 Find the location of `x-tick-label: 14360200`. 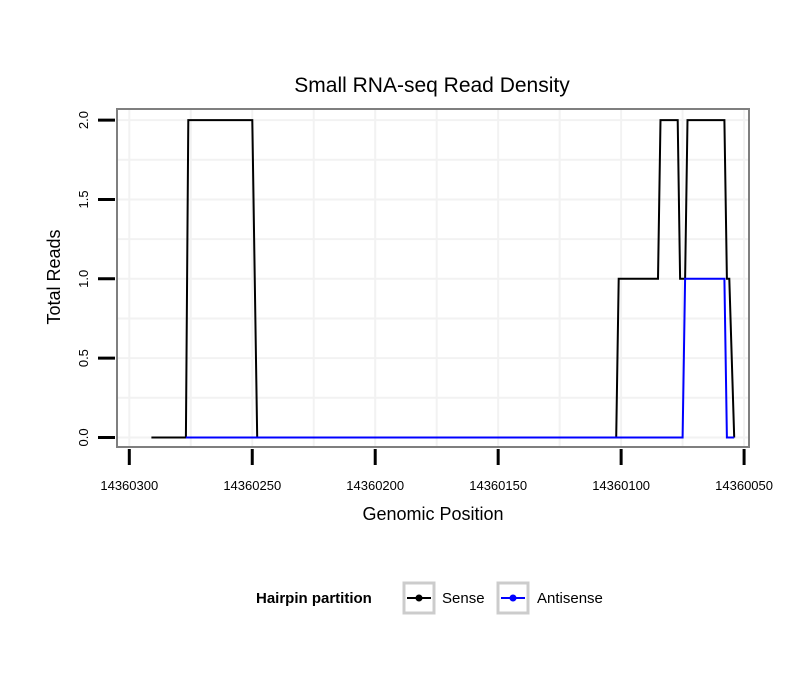

x-tick-label: 14360200 is located at coordinates (375, 485).